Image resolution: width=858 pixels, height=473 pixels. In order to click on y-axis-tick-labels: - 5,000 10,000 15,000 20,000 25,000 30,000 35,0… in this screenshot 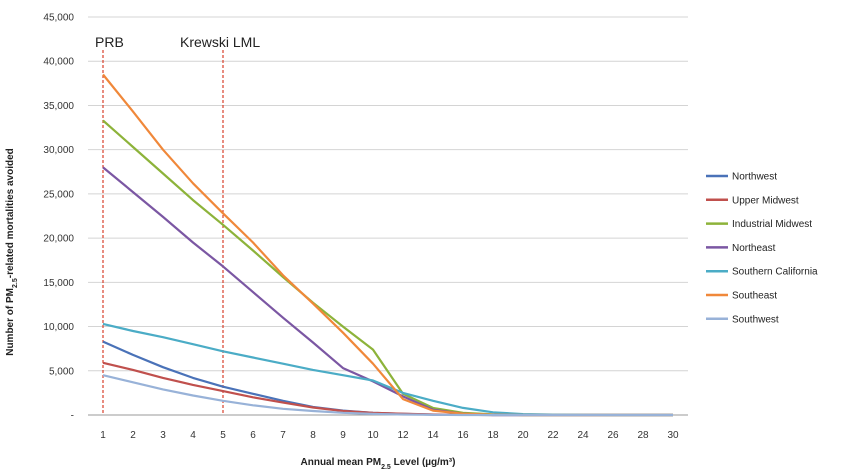, I will do `click(58, 217)`.